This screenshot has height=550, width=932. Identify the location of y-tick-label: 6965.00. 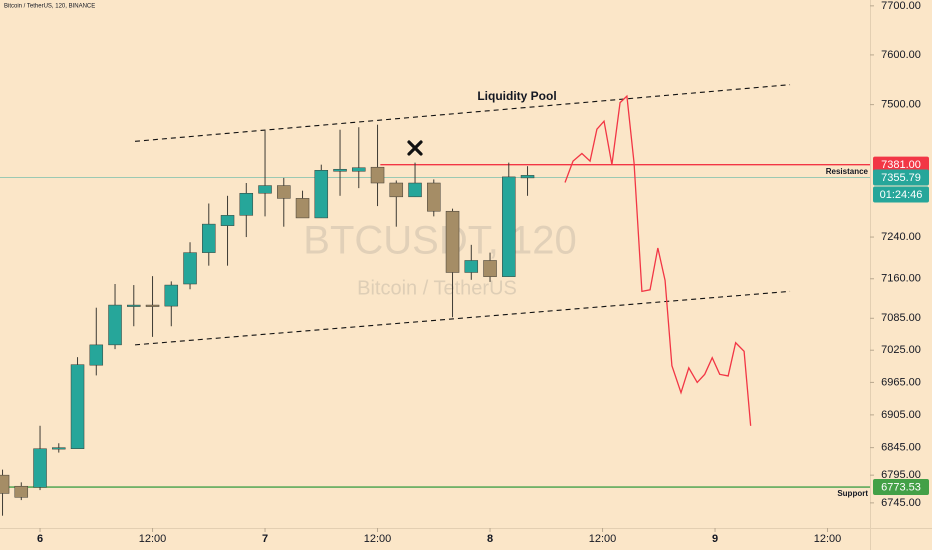
(901, 382).